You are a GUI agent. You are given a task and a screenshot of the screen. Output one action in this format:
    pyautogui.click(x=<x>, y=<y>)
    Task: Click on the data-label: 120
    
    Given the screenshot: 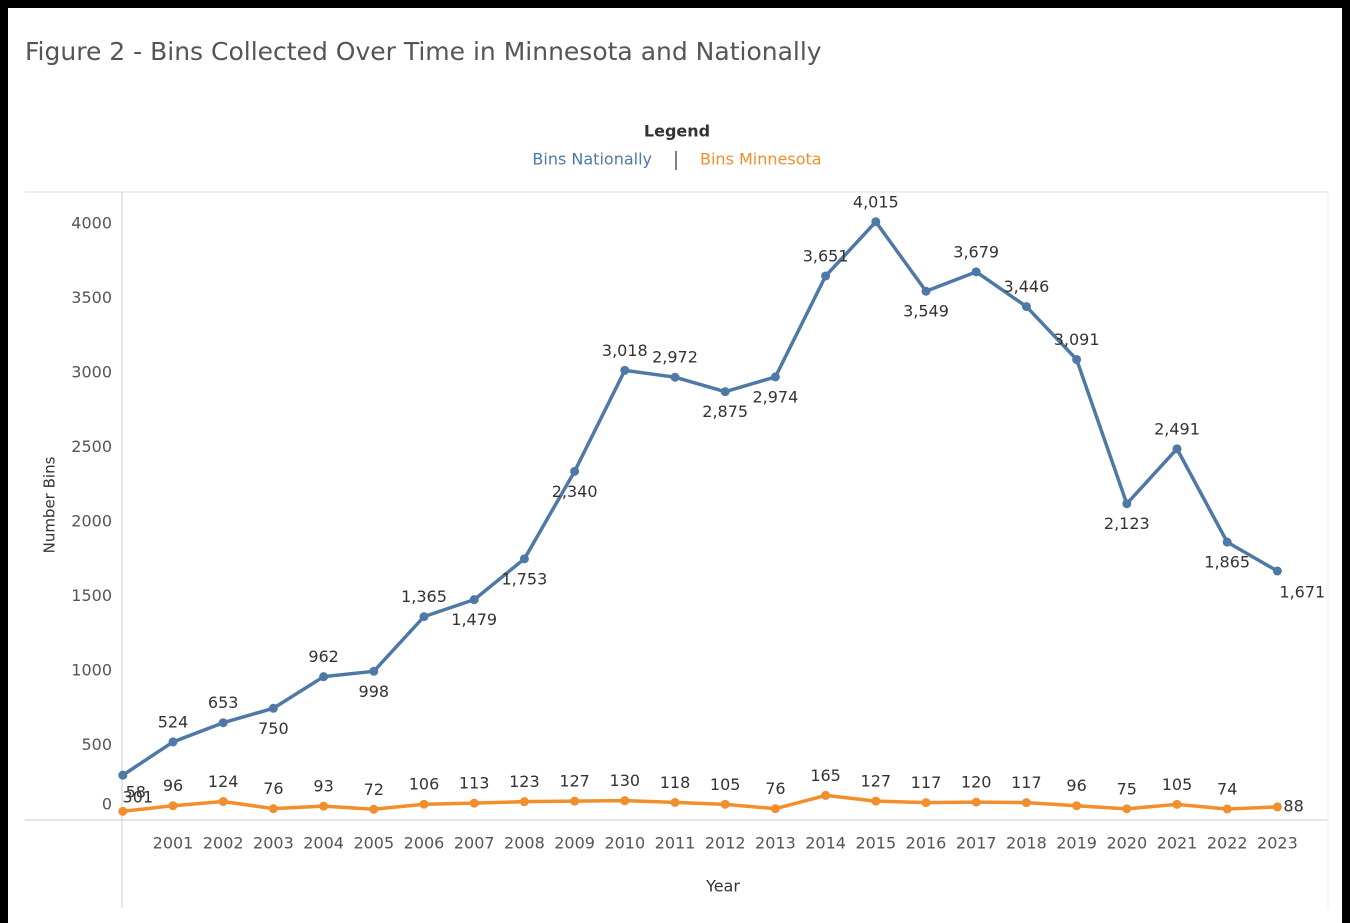 What is the action you would take?
    pyautogui.click(x=976, y=782)
    